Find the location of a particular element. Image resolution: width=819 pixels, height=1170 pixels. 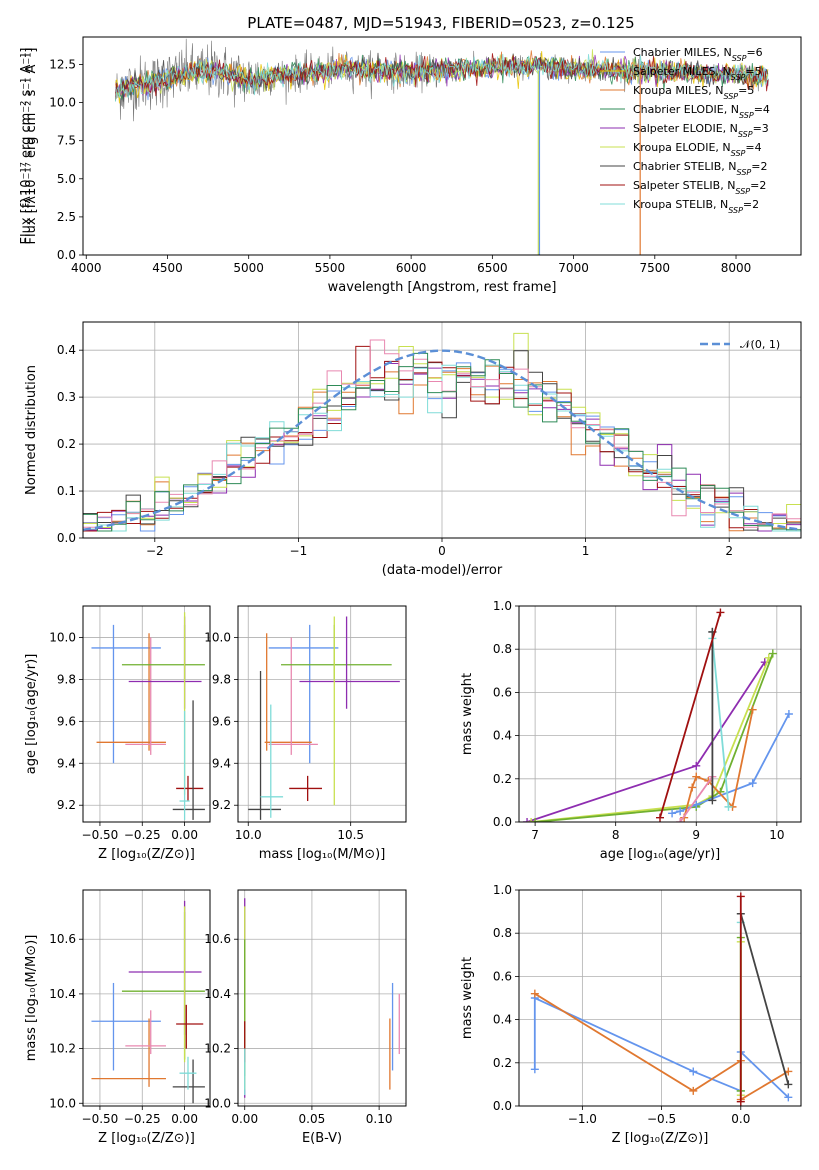

y-tick-label: 0.3 is located at coordinates (66, 397).